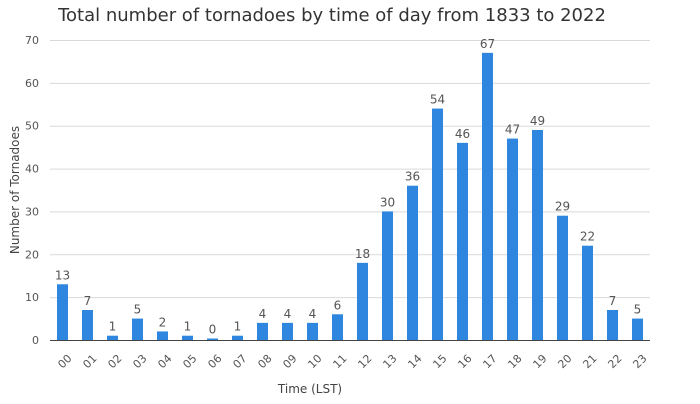 The width and height of the screenshot is (700, 404). I want to click on data-label: 13, so click(62, 275).